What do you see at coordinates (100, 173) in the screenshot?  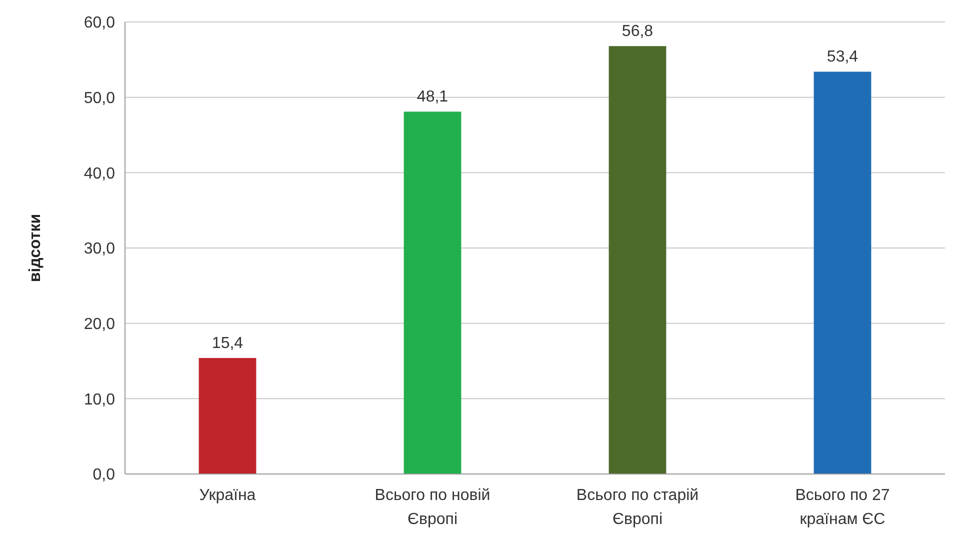 I see `y-tick-label: 40,0` at bounding box center [100, 173].